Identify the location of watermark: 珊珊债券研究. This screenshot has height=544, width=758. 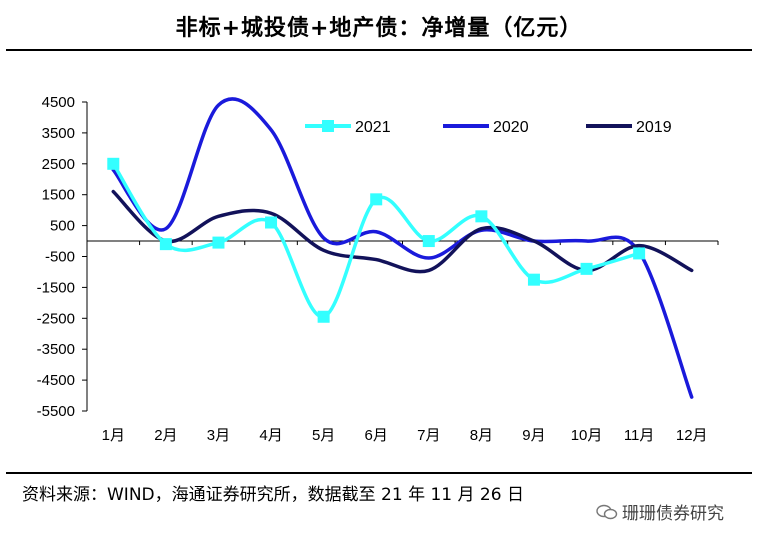
(660, 511).